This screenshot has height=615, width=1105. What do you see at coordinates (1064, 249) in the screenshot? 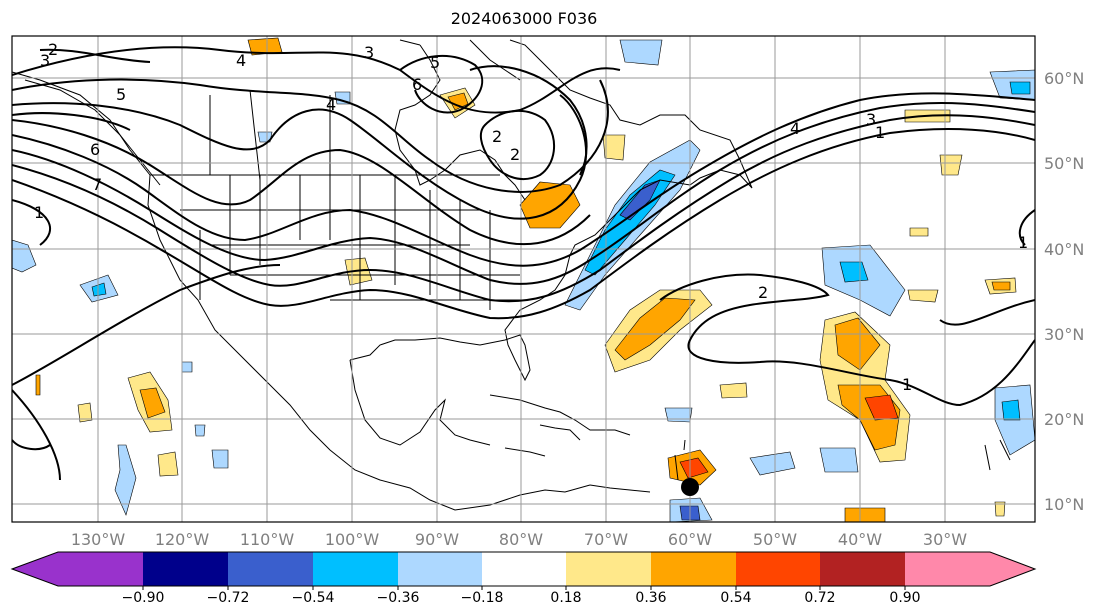
I see `lat-label: 40°N` at bounding box center [1064, 249].